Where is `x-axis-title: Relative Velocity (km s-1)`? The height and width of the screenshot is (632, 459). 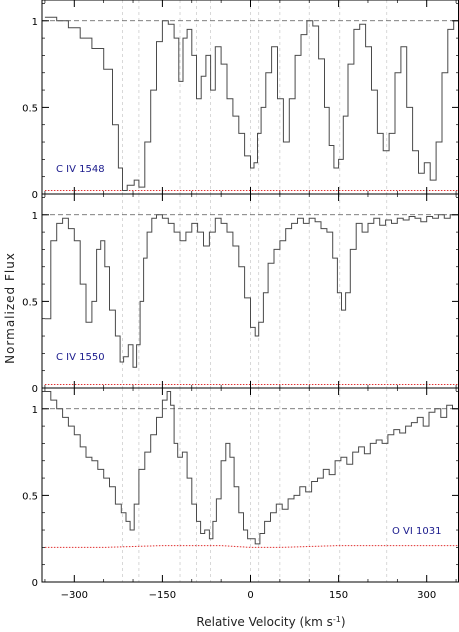
x-axis-title: Relative Velocity (km s-1) is located at coordinates (270, 622).